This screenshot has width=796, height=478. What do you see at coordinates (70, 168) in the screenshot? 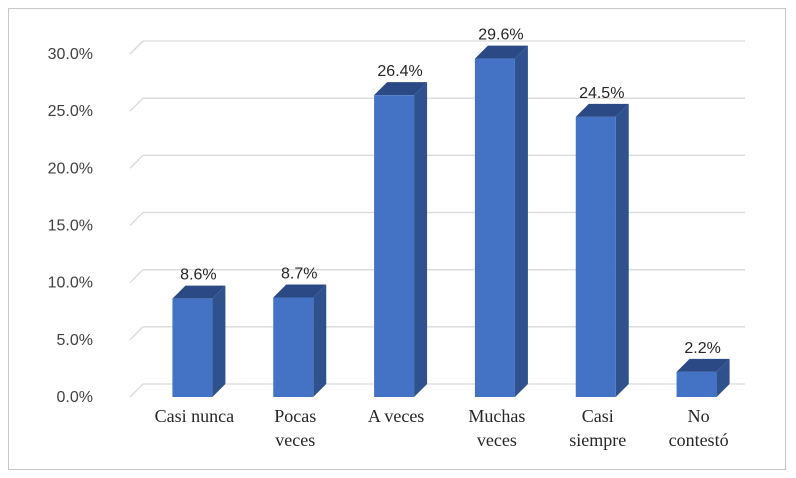
I see `y-tick-label: 20.0%` at bounding box center [70, 168].